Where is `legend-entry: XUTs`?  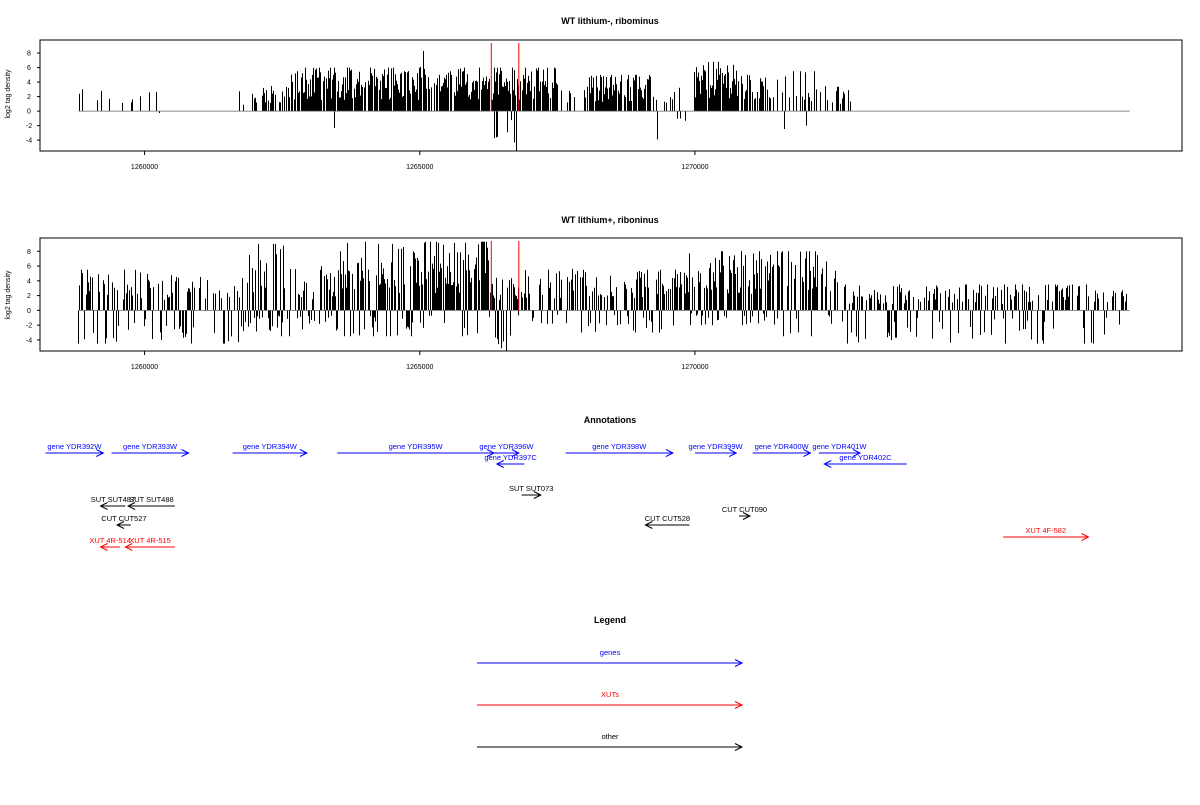
legend-entry: XUTs is located at coordinates (610, 699).